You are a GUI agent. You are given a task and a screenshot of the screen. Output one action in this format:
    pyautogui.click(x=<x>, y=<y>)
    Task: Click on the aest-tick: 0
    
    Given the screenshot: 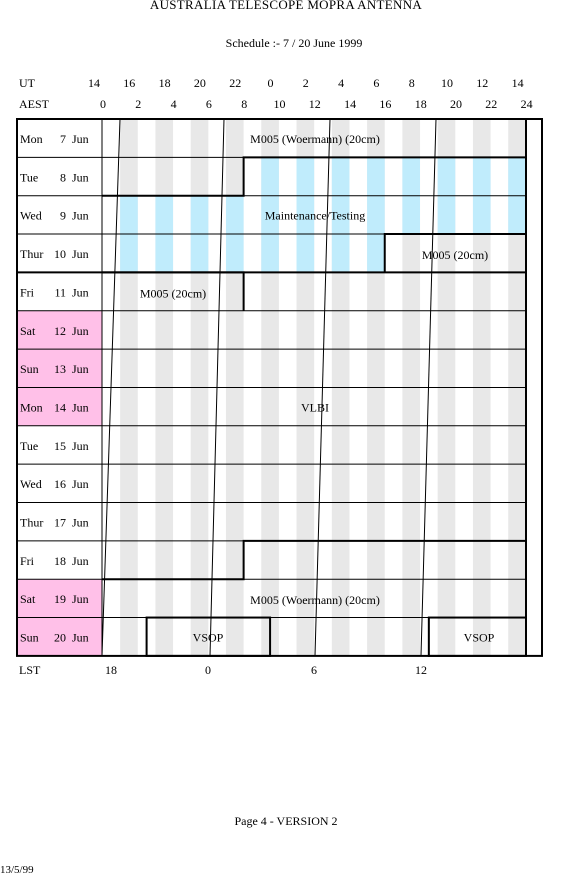 What is the action you would take?
    pyautogui.click(x=103, y=104)
    